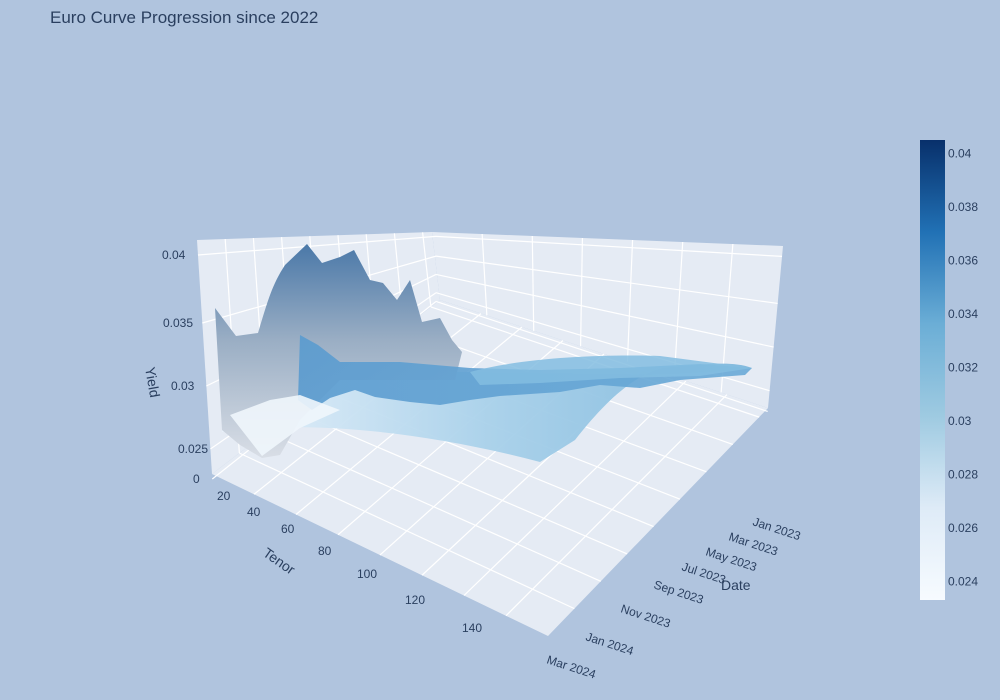  What do you see at coordinates (645, 616) in the screenshot?
I see `y-tick-label: Nov 2023` at bounding box center [645, 616].